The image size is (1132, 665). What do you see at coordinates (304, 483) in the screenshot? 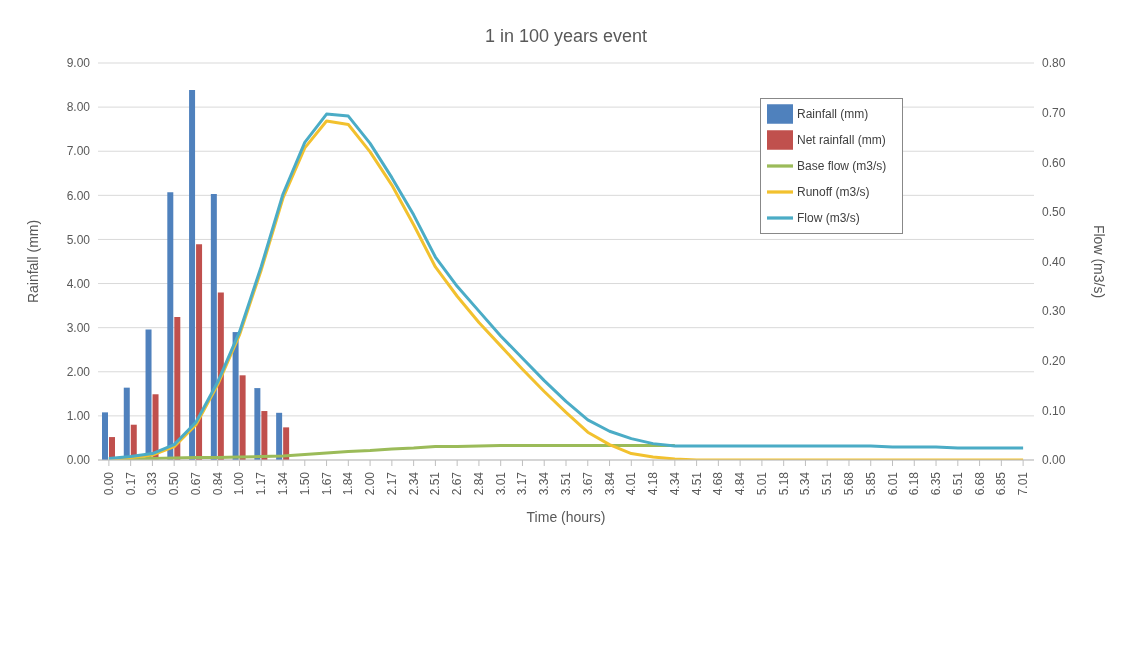
I see `x-tick-label: 1.50` at bounding box center [304, 483].